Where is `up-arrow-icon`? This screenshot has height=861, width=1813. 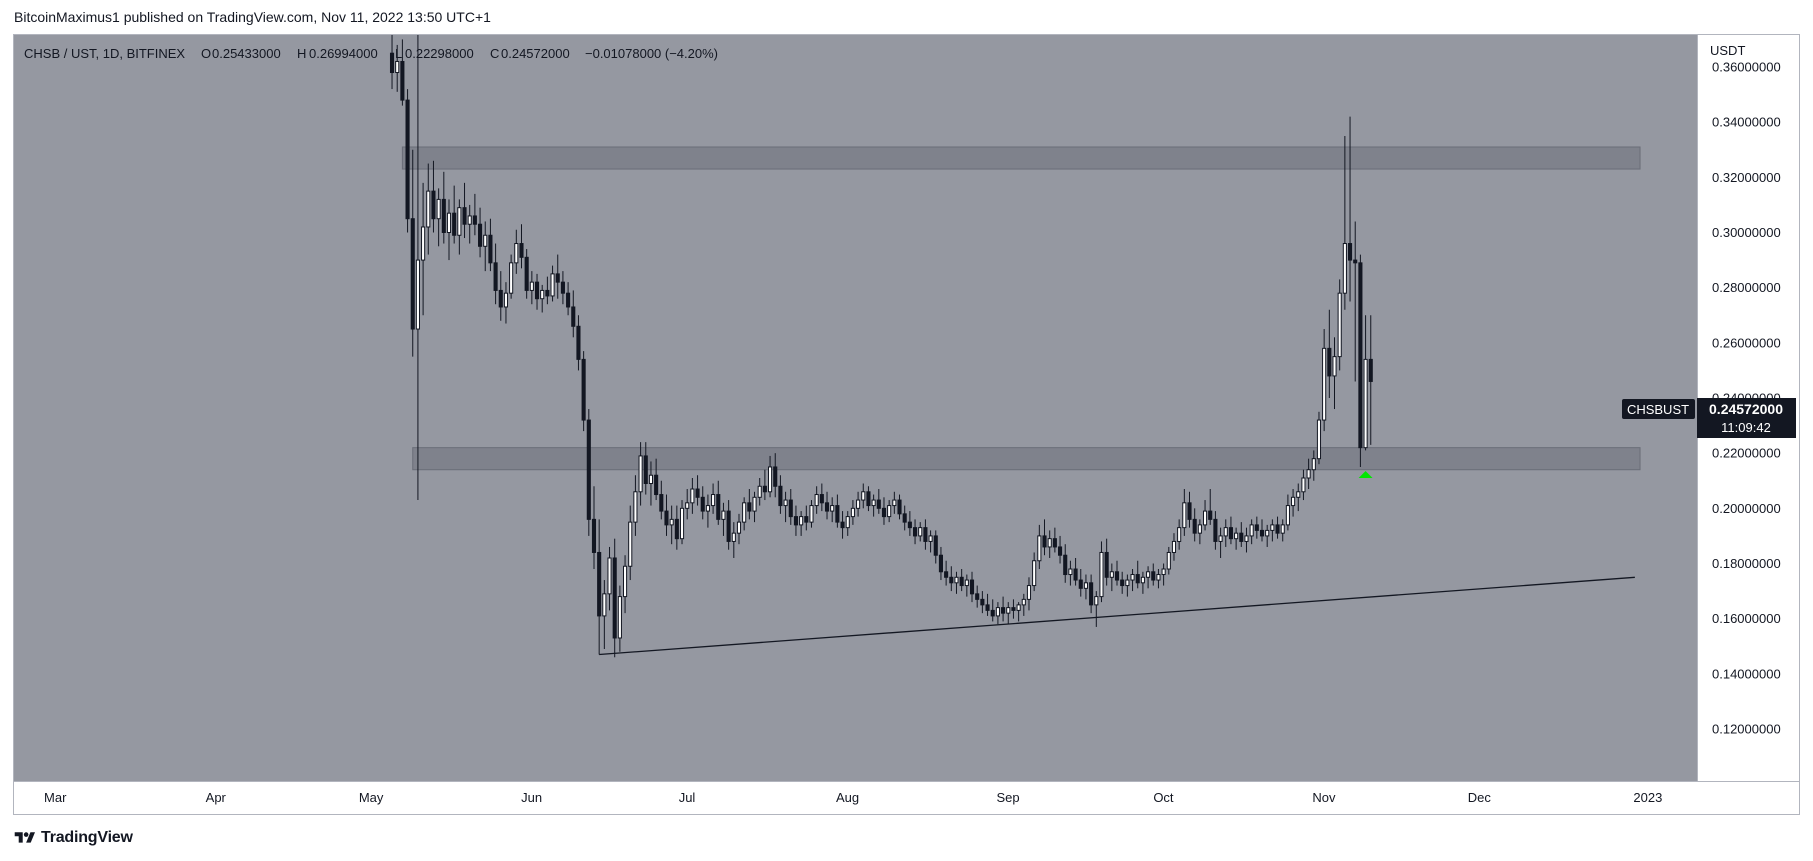
up-arrow-icon is located at coordinates (1365, 474).